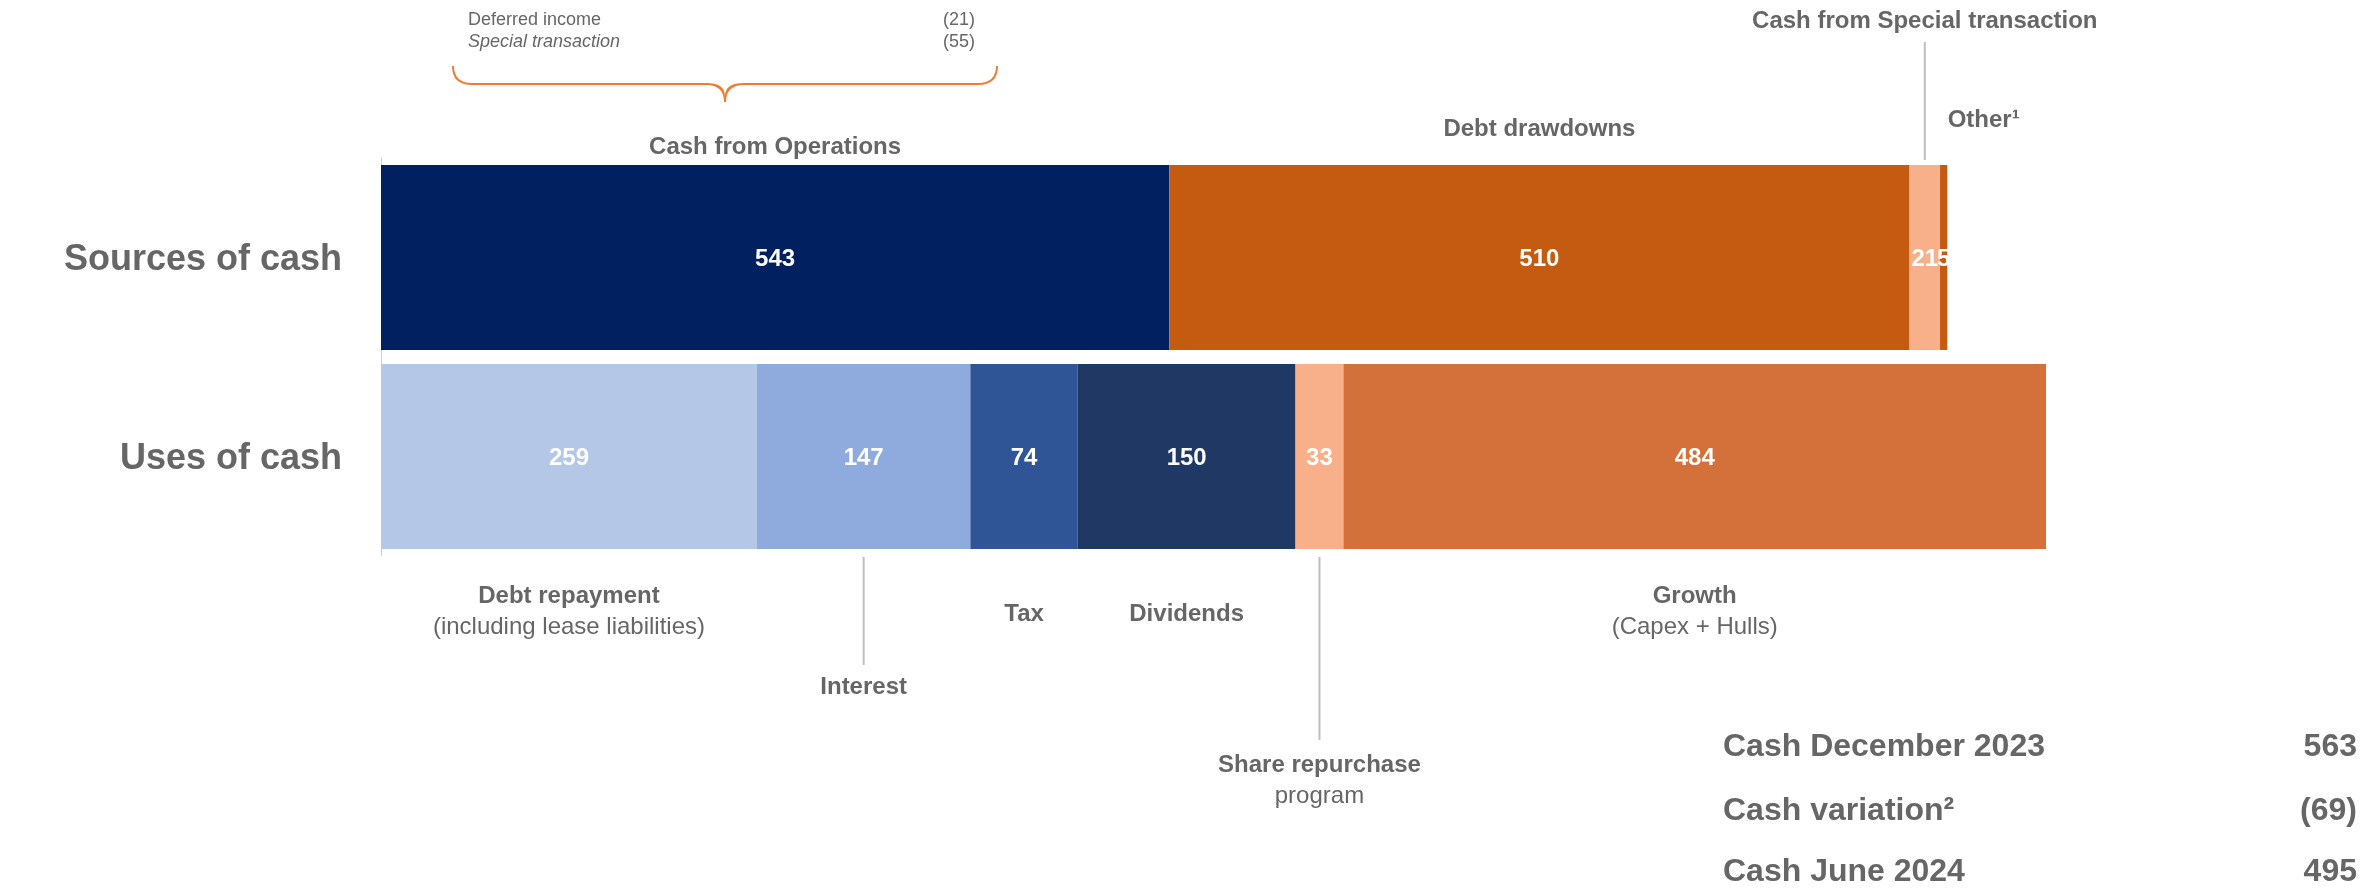 Image resolution: width=2369 pixels, height=893 pixels. I want to click on text: Cash from Special transaction, so click(1925, 20).